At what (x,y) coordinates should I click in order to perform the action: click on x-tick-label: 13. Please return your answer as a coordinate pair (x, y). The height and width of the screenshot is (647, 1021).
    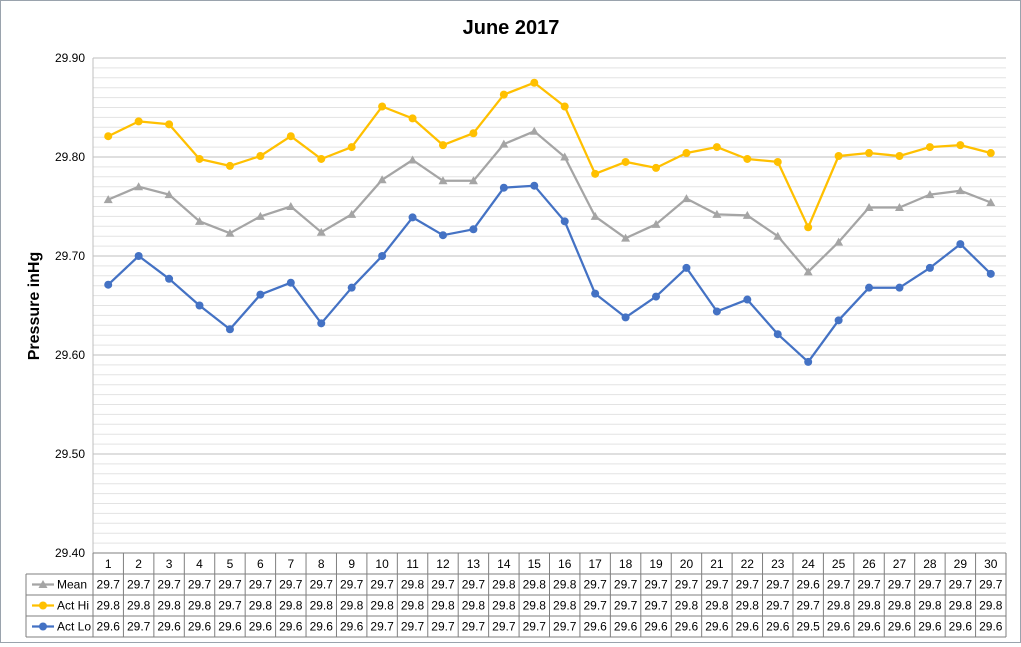
    Looking at the image, I should click on (474, 564).